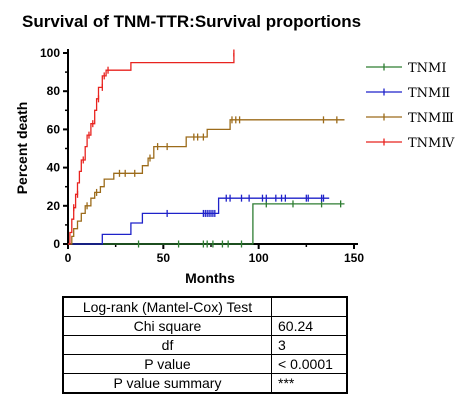 The image size is (470, 409). What do you see at coordinates (210, 278) in the screenshot?
I see `x-axis-label: Months` at bounding box center [210, 278].